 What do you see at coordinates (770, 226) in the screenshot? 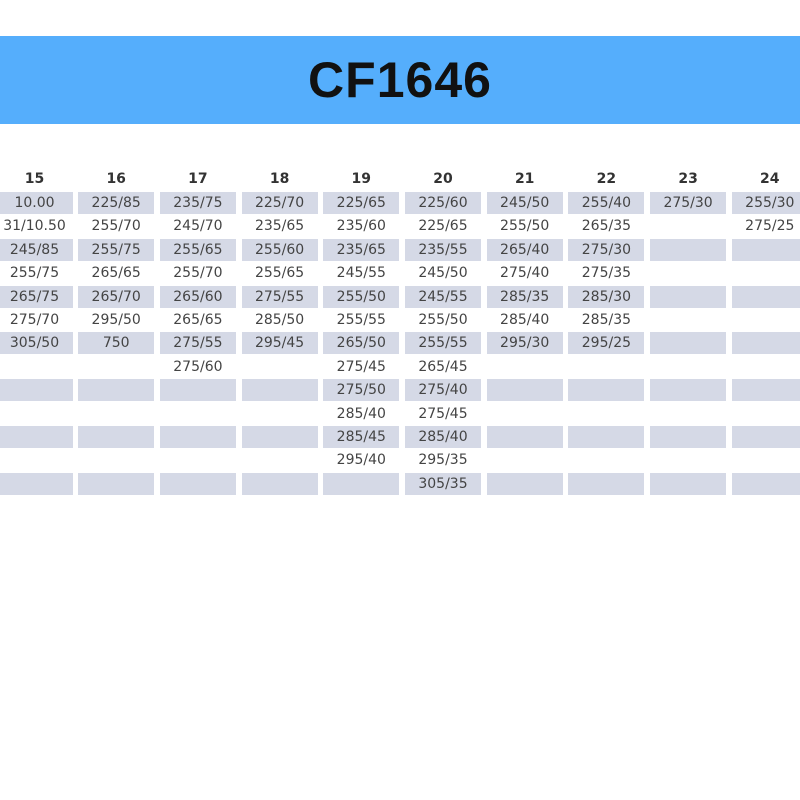
I see `size-cell: 275/25` at bounding box center [770, 226].